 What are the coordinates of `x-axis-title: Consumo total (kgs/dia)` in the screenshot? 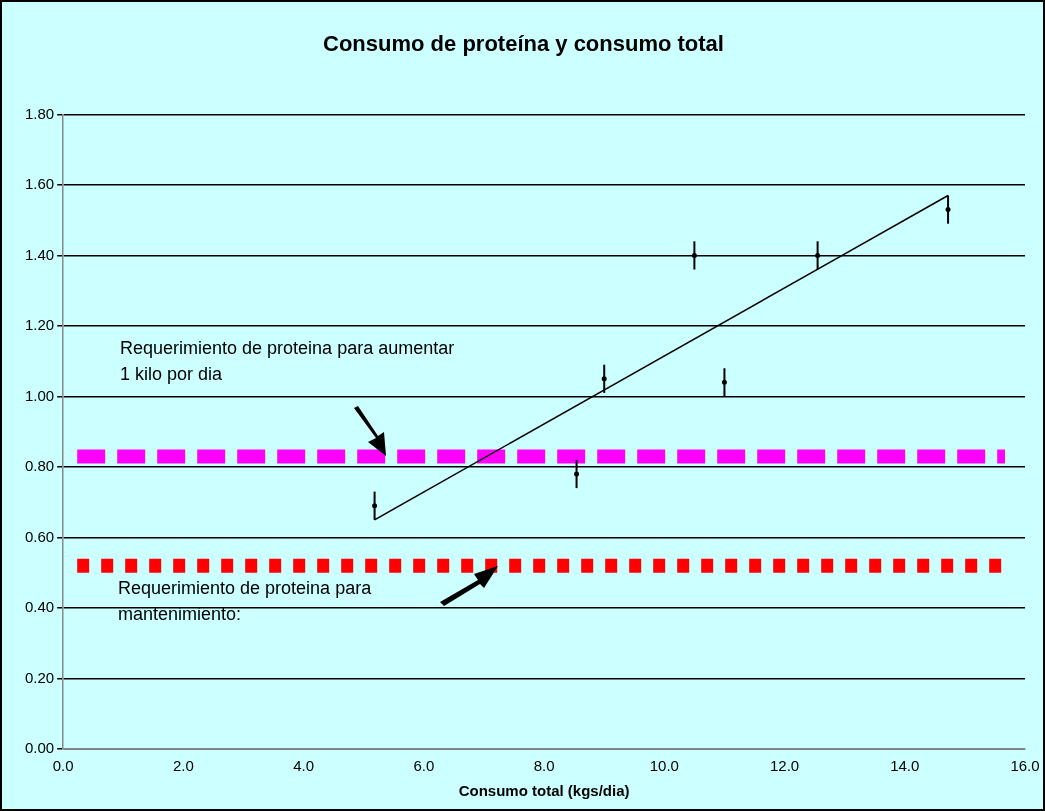 It's located at (544, 791).